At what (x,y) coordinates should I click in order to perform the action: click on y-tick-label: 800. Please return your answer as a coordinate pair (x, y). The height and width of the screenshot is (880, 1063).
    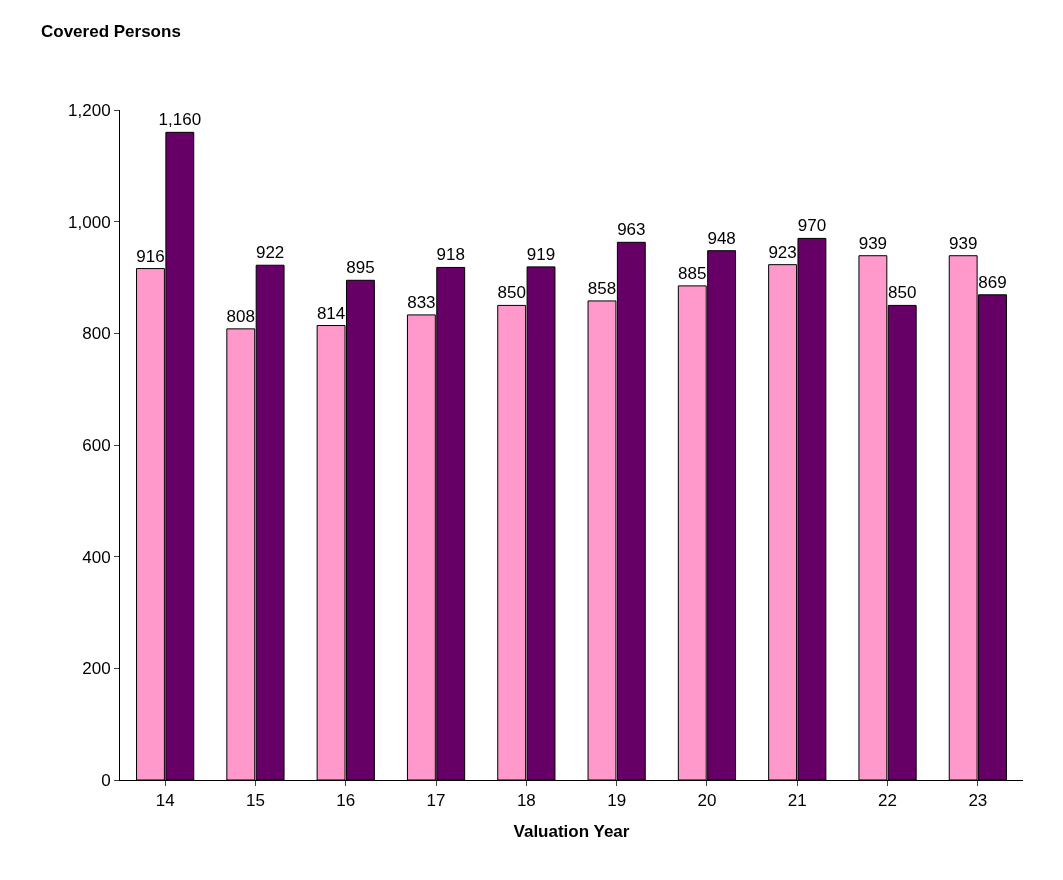
    Looking at the image, I should click on (96, 334).